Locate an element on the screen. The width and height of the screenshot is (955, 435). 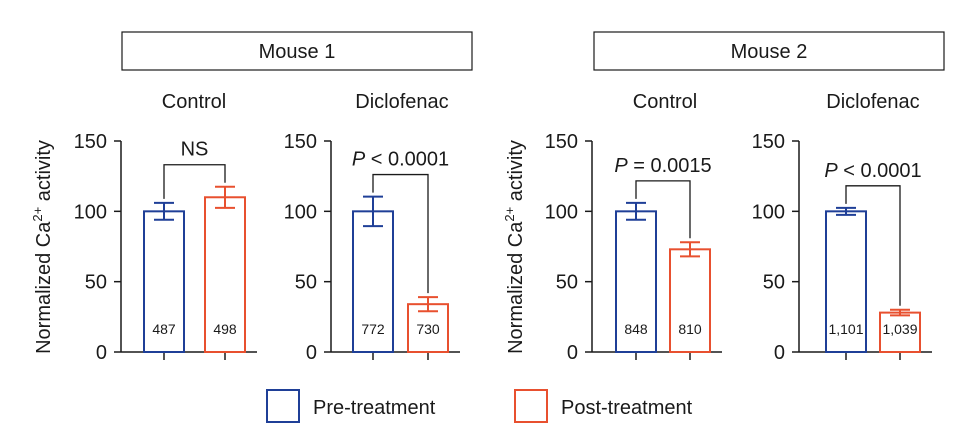
panel-mouse-2-diclofenac: Diclofenac 0 50 100 150 1,101 1,039 P < 0.0001 is located at coordinates (842, 227).